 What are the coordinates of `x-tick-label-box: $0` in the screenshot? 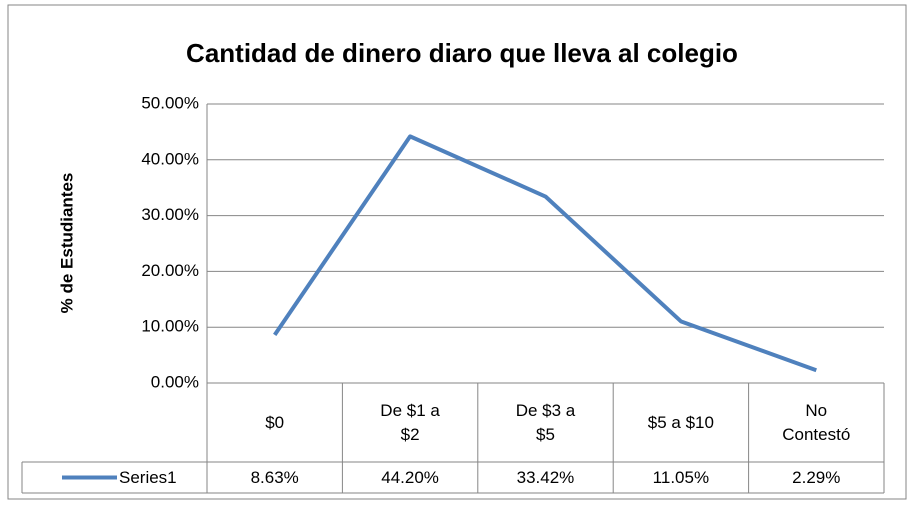 It's located at (275, 422).